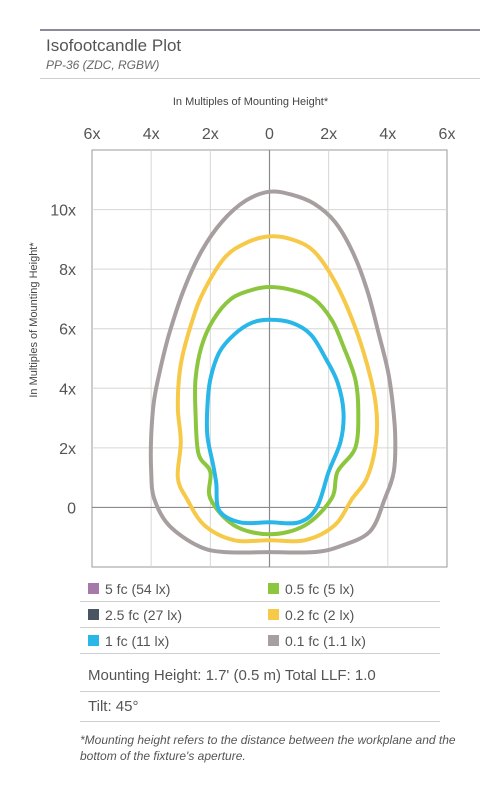 The width and height of the screenshot is (501, 800). Describe the element at coordinates (144, 614) in the screenshot. I see `legend-label: 2.5 fc (27 lx)` at that location.